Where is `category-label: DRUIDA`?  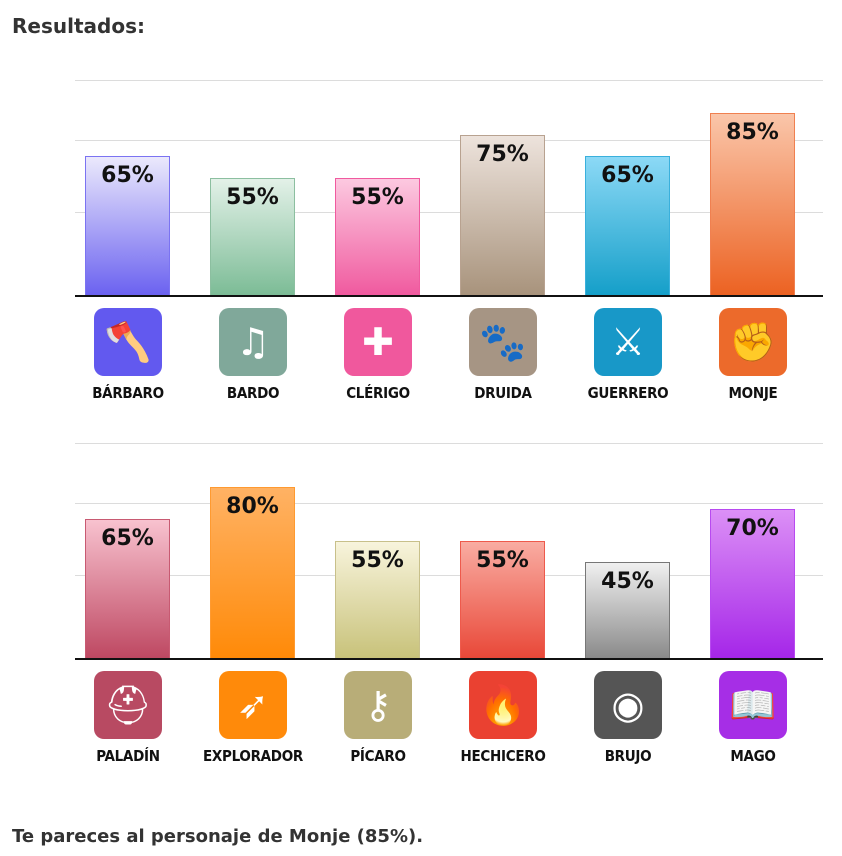 category-label: DRUIDA is located at coordinates (503, 393).